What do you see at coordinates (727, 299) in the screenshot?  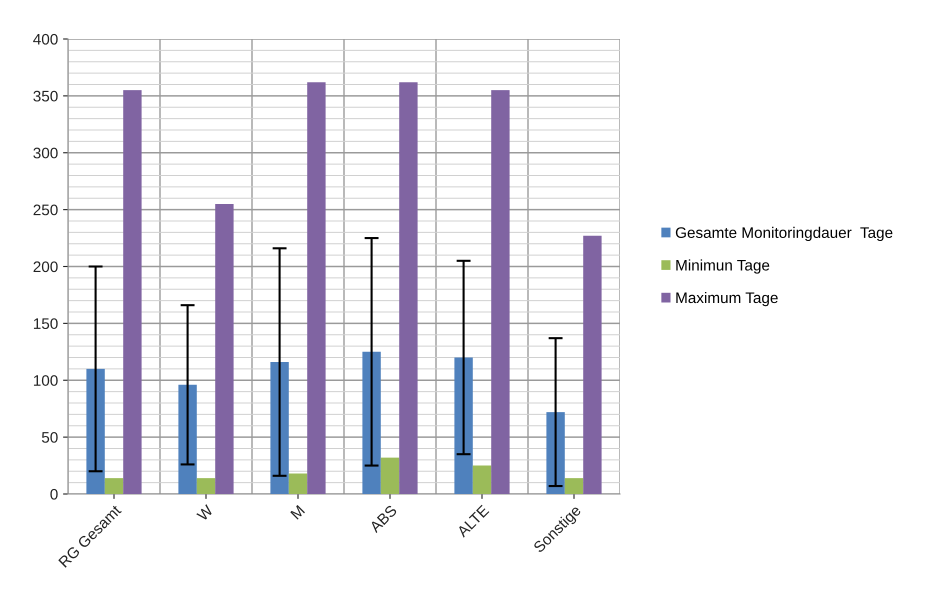 I see `legend-label: Maximum Tage` at bounding box center [727, 299].